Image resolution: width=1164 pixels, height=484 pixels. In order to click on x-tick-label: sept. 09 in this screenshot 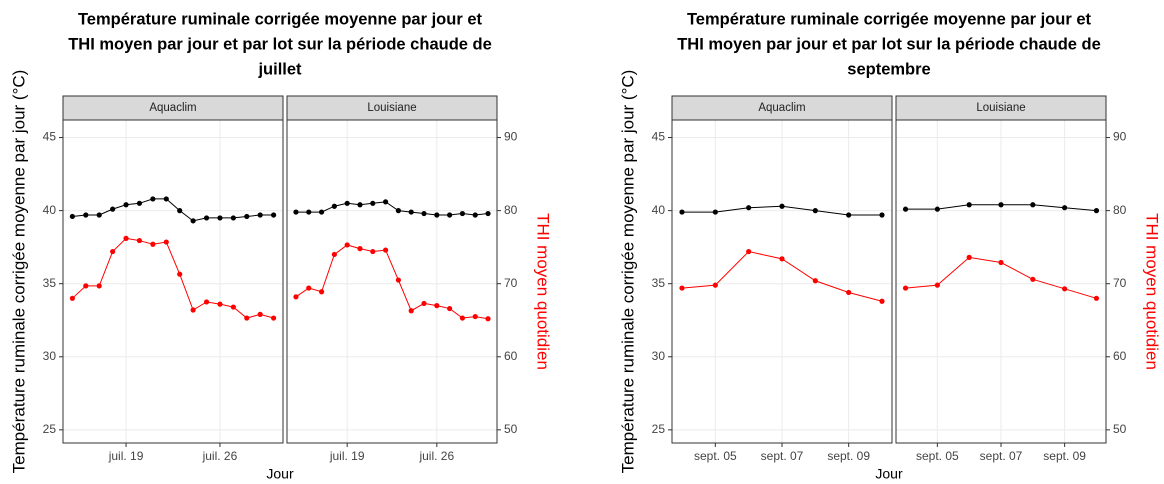, I will do `click(848, 456)`.